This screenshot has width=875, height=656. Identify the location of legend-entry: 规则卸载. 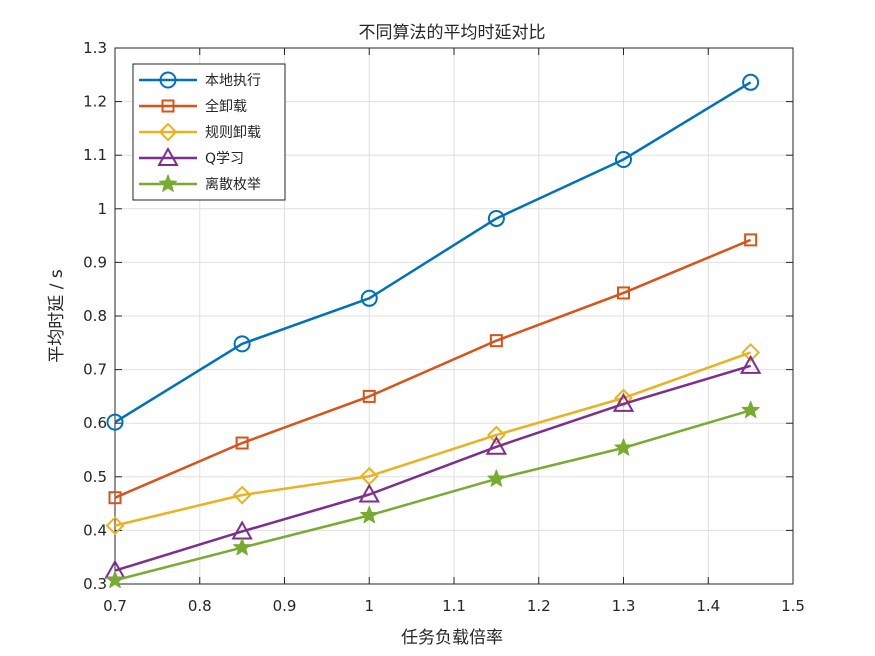
(200, 132).